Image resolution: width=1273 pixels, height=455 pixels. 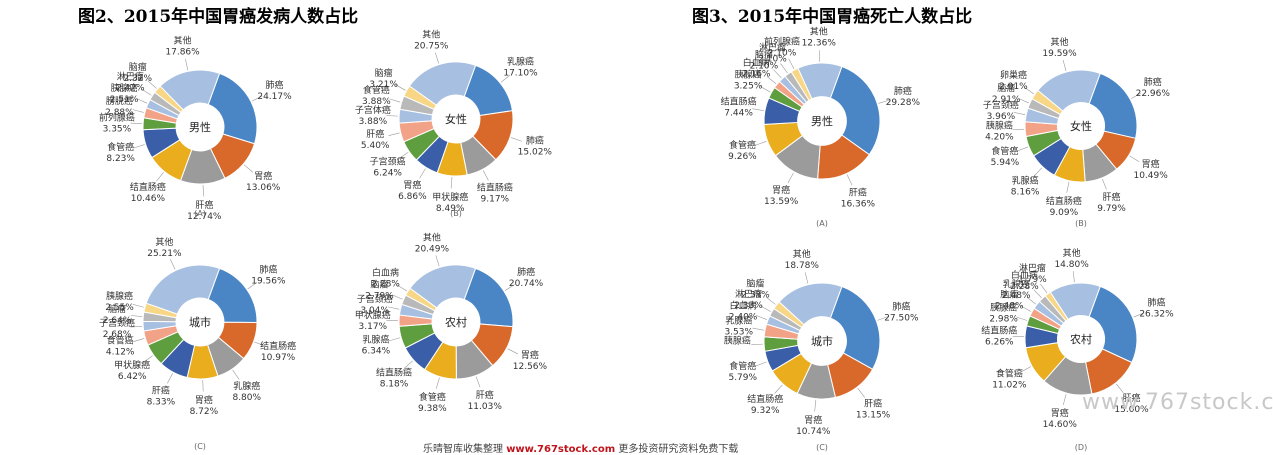 I want to click on slice-value-3-5: 6.34%, so click(x=376, y=352).